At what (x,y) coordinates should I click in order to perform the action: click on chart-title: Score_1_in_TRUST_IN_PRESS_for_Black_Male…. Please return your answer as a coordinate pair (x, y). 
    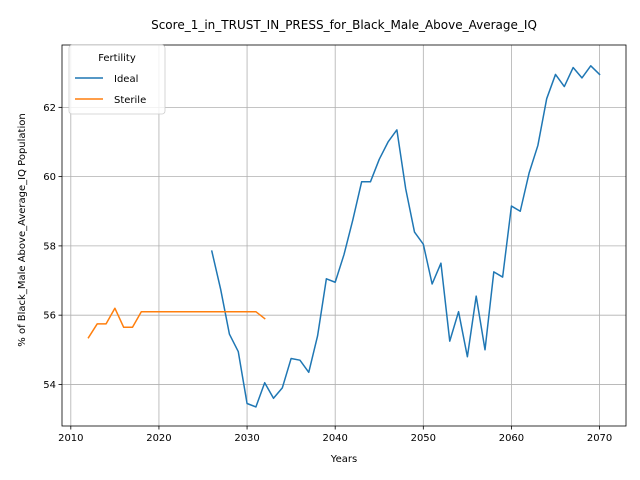
    Looking at the image, I should click on (344, 25).